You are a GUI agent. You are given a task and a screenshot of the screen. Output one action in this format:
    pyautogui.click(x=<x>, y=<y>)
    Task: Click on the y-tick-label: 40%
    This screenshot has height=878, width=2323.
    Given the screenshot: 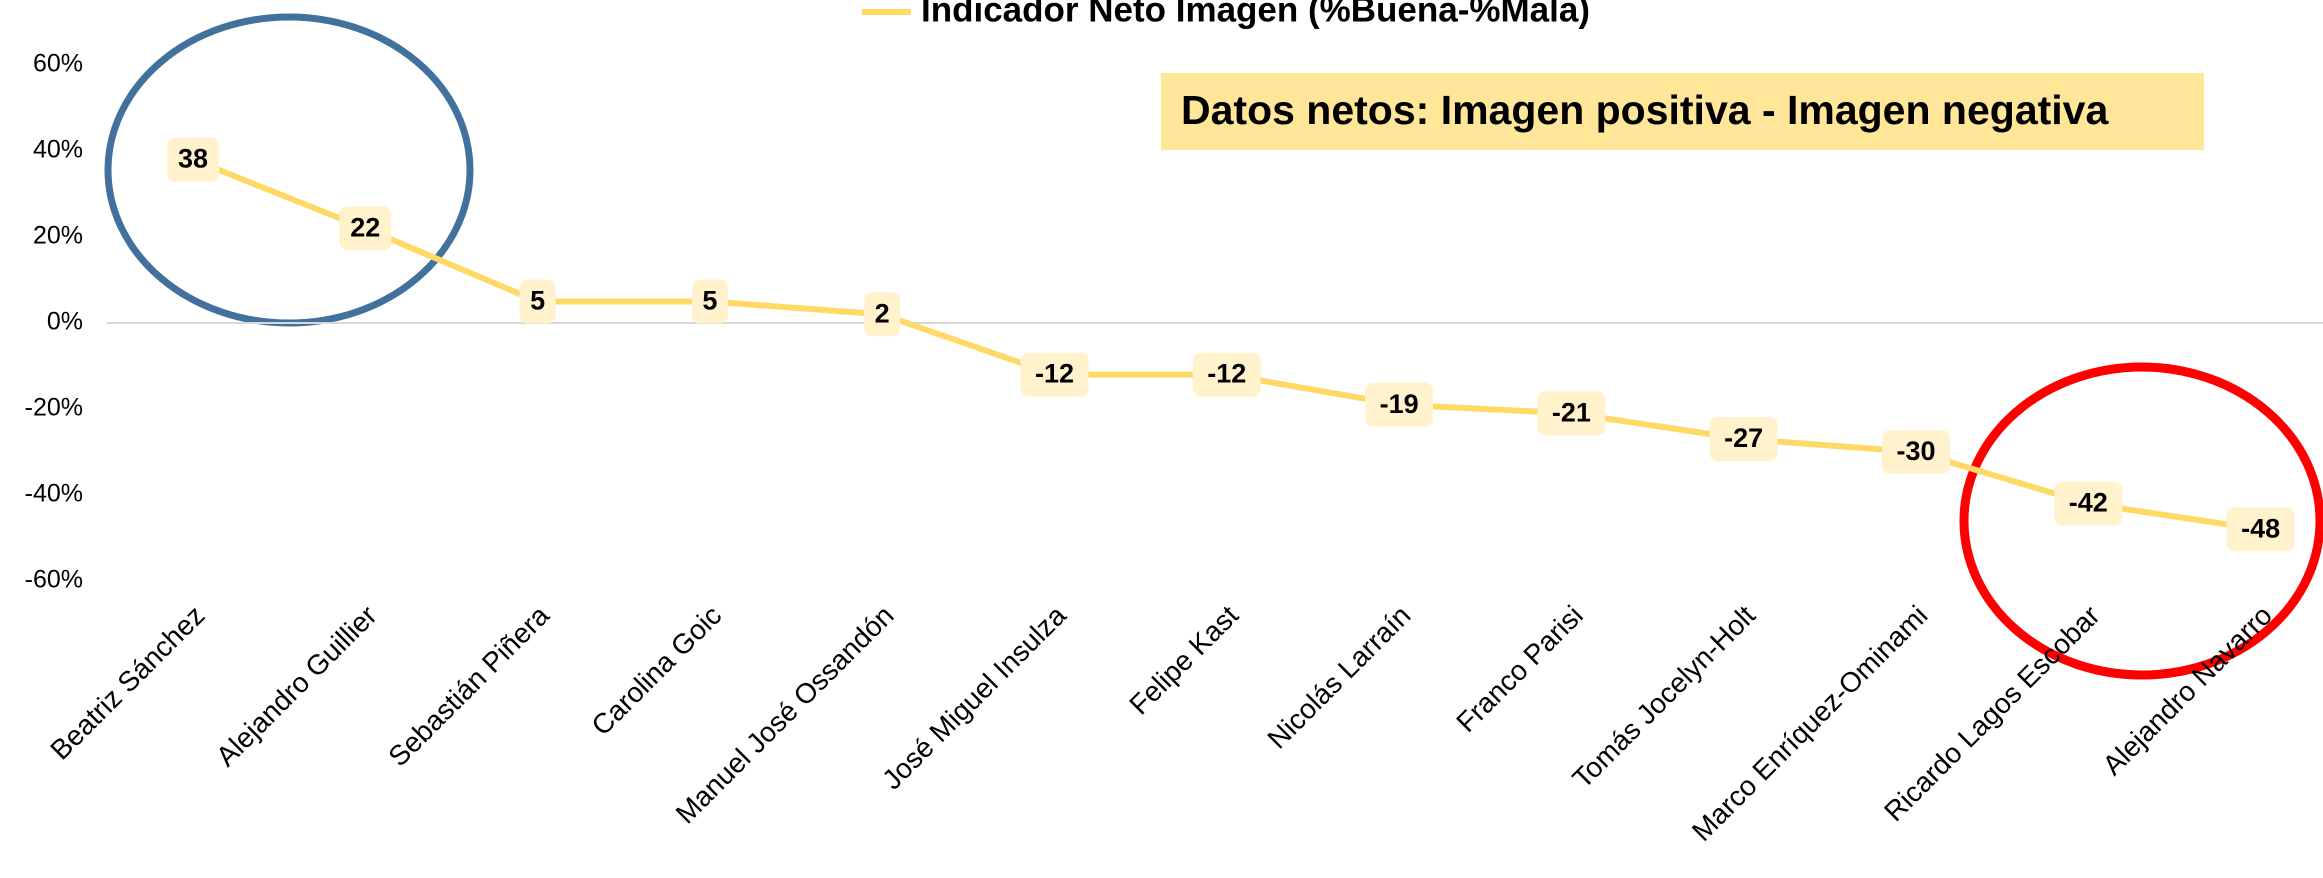 What is the action you would take?
    pyautogui.click(x=58, y=150)
    